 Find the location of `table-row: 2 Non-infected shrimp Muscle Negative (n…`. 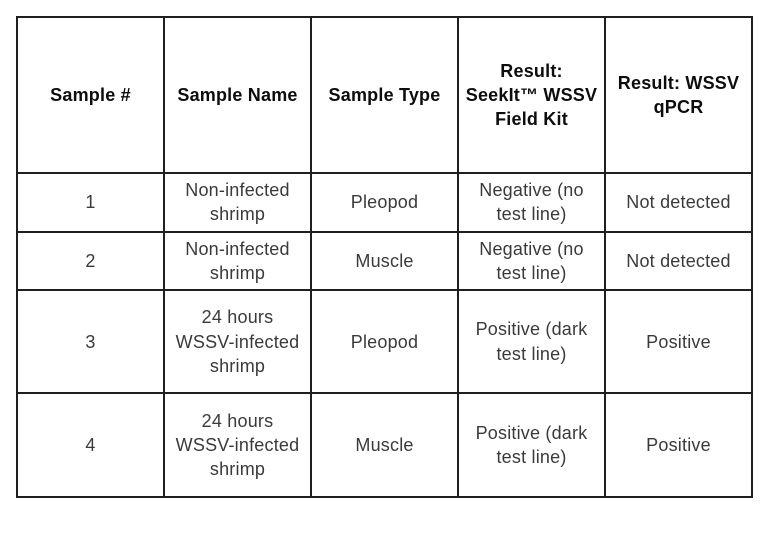

table-row: 2 Non-infected shrimp Muscle Negative (n… is located at coordinates (384, 261).